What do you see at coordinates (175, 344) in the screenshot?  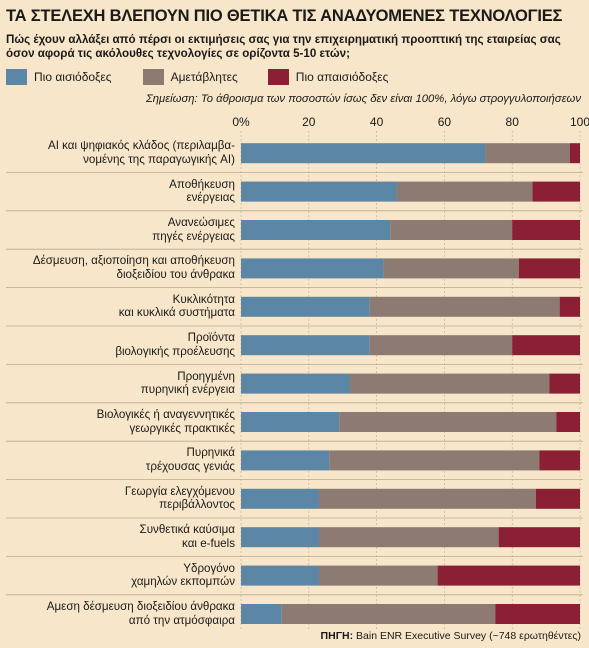 I see `category-label: Προϊόντα βιολογικής προέλευσης` at bounding box center [175, 344].